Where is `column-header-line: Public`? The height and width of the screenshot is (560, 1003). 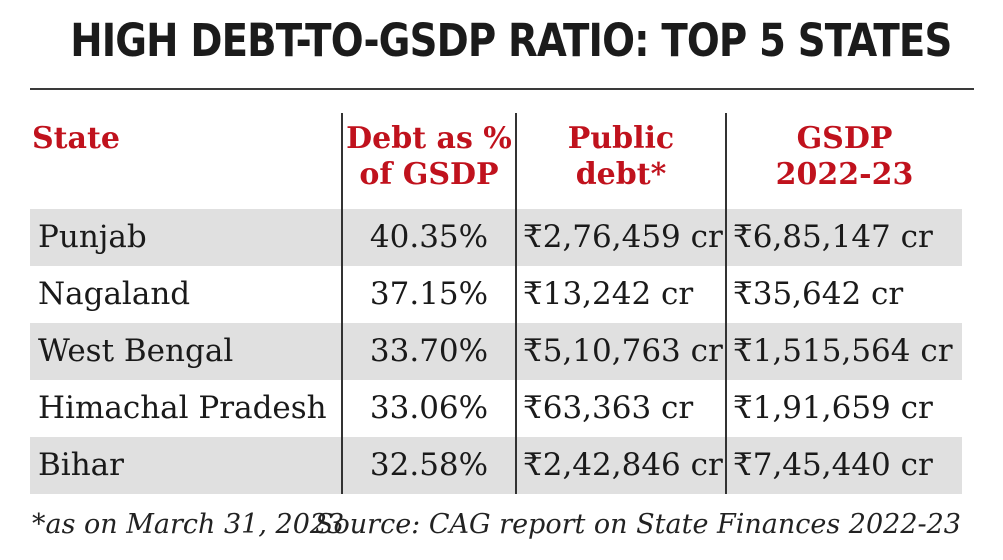
column-header-line: Public is located at coordinates (621, 138).